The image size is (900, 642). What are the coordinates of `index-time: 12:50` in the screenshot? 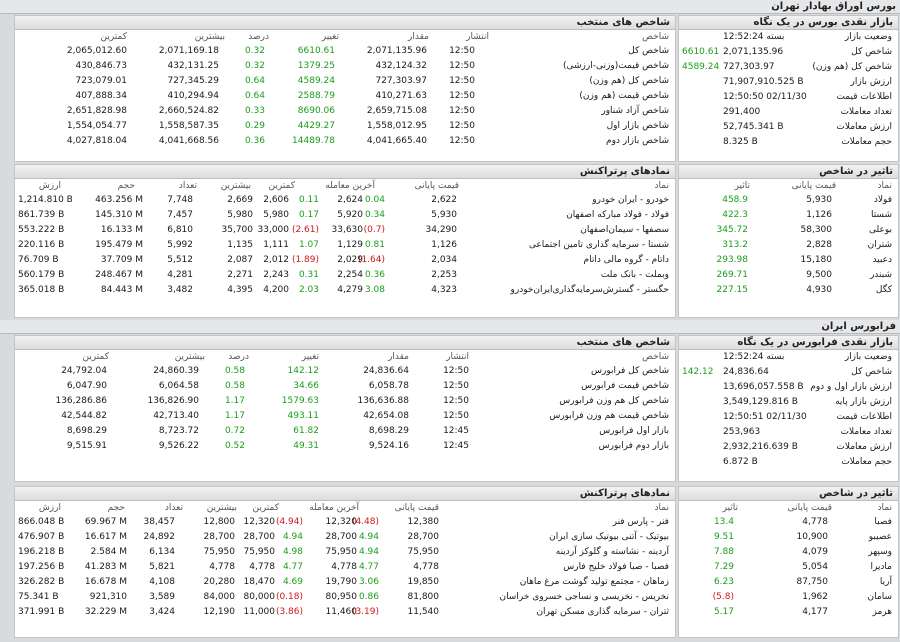 It's located at (456, 371).